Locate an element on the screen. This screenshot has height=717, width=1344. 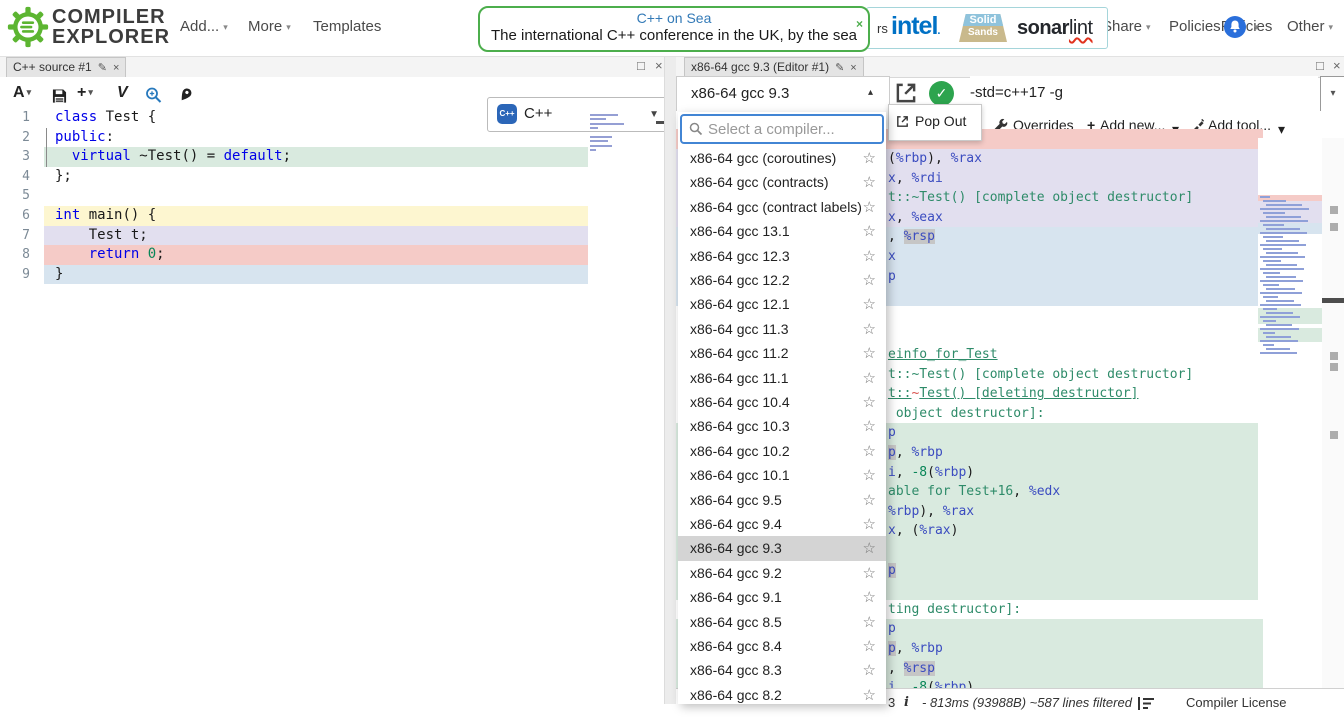
menu-more: More ▾ is located at coordinates (269, 26).